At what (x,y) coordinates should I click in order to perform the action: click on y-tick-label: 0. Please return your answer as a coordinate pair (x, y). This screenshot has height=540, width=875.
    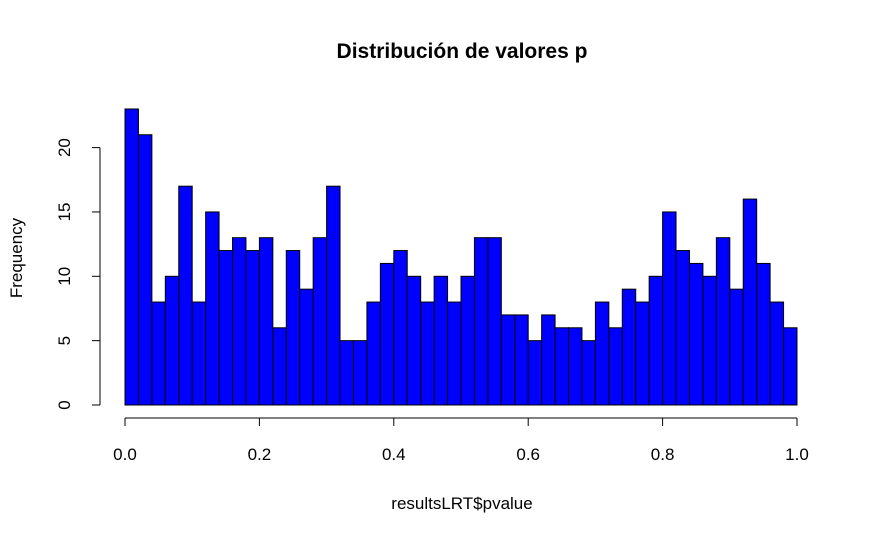
    Looking at the image, I should click on (64, 404).